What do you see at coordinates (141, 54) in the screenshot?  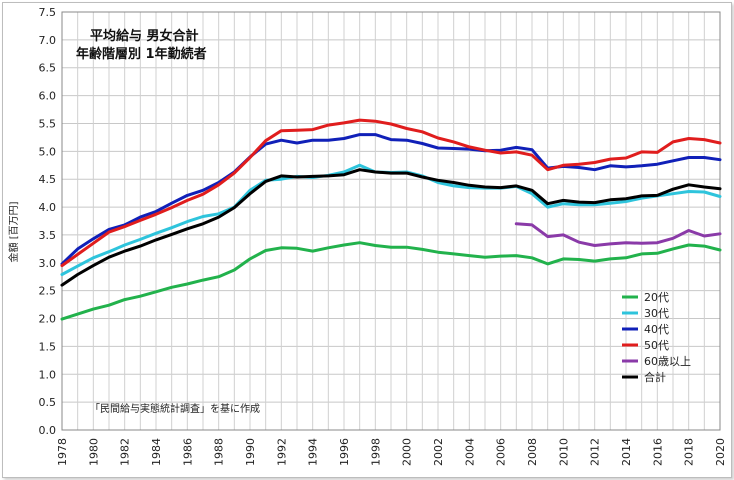 I see `chart-title-line-2: 年齢階層別 1年勤続者` at bounding box center [141, 54].